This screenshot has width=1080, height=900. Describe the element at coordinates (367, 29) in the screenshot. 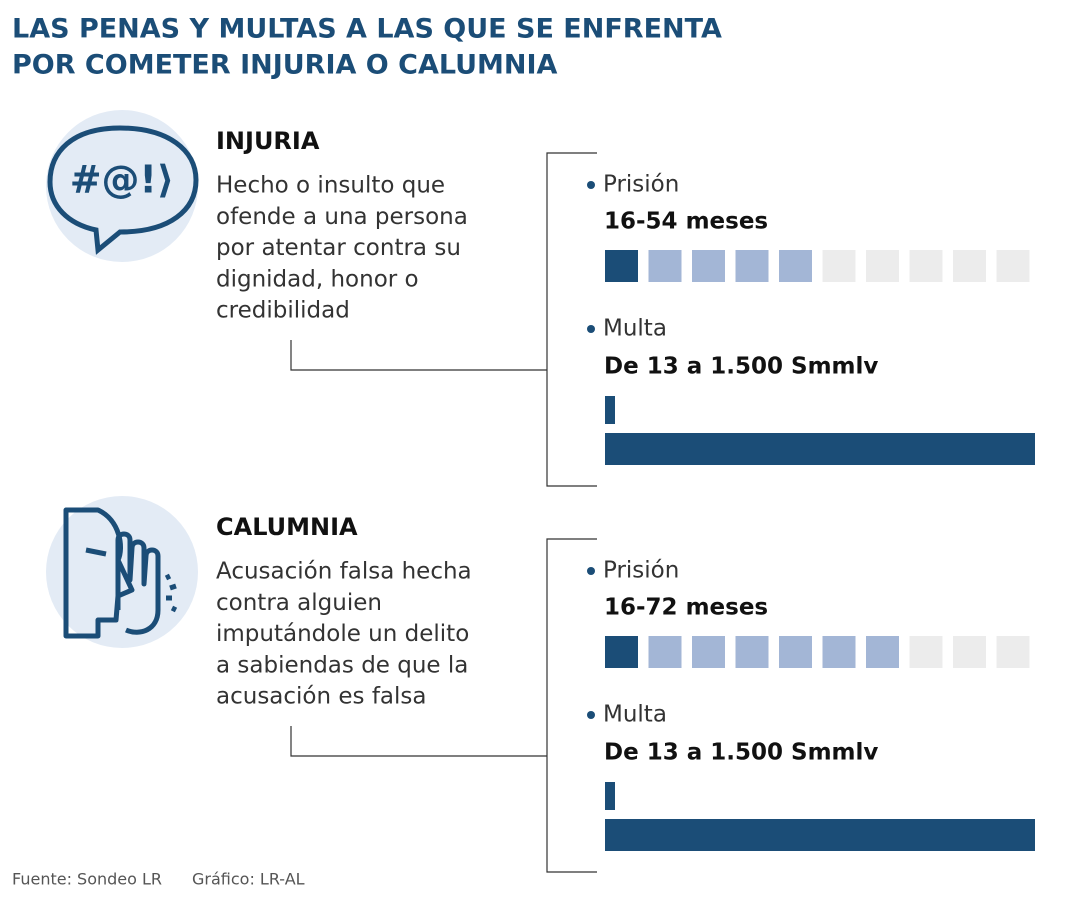

I see `title-line: LAS PENAS Y MULTAS A LAS QUE SE ENFRENTA` at that location.